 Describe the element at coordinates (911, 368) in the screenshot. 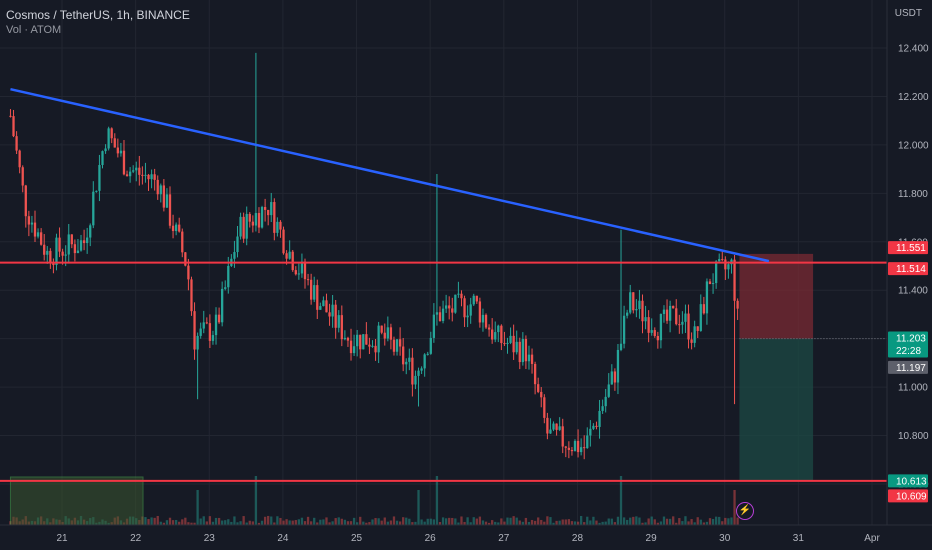

I see `price-tag-label: 11.197` at that location.